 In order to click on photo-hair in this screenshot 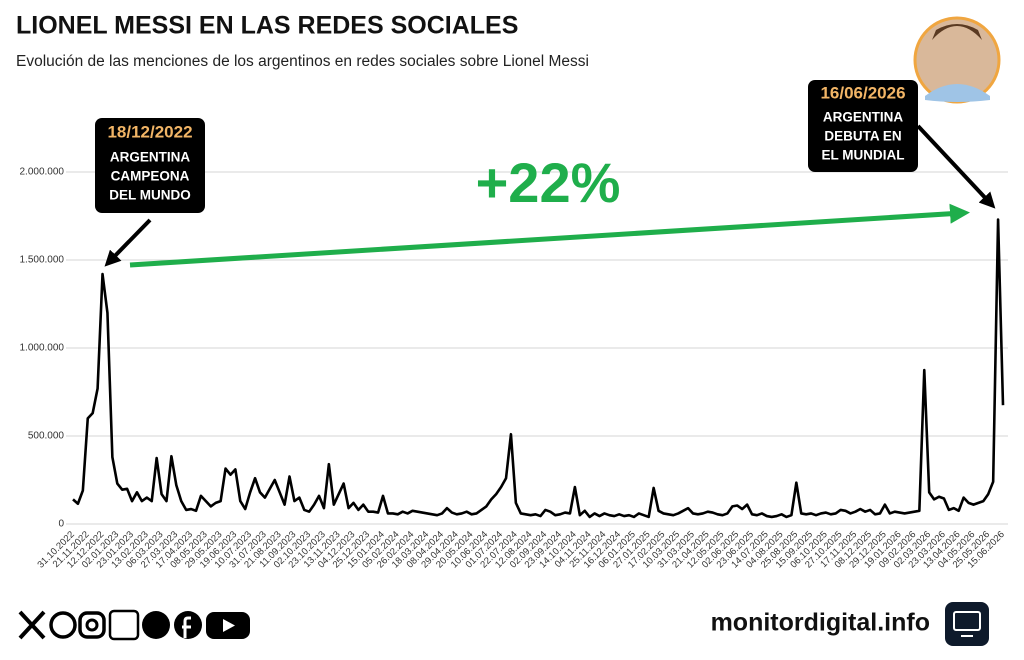, I will do `click(957, 32)`.